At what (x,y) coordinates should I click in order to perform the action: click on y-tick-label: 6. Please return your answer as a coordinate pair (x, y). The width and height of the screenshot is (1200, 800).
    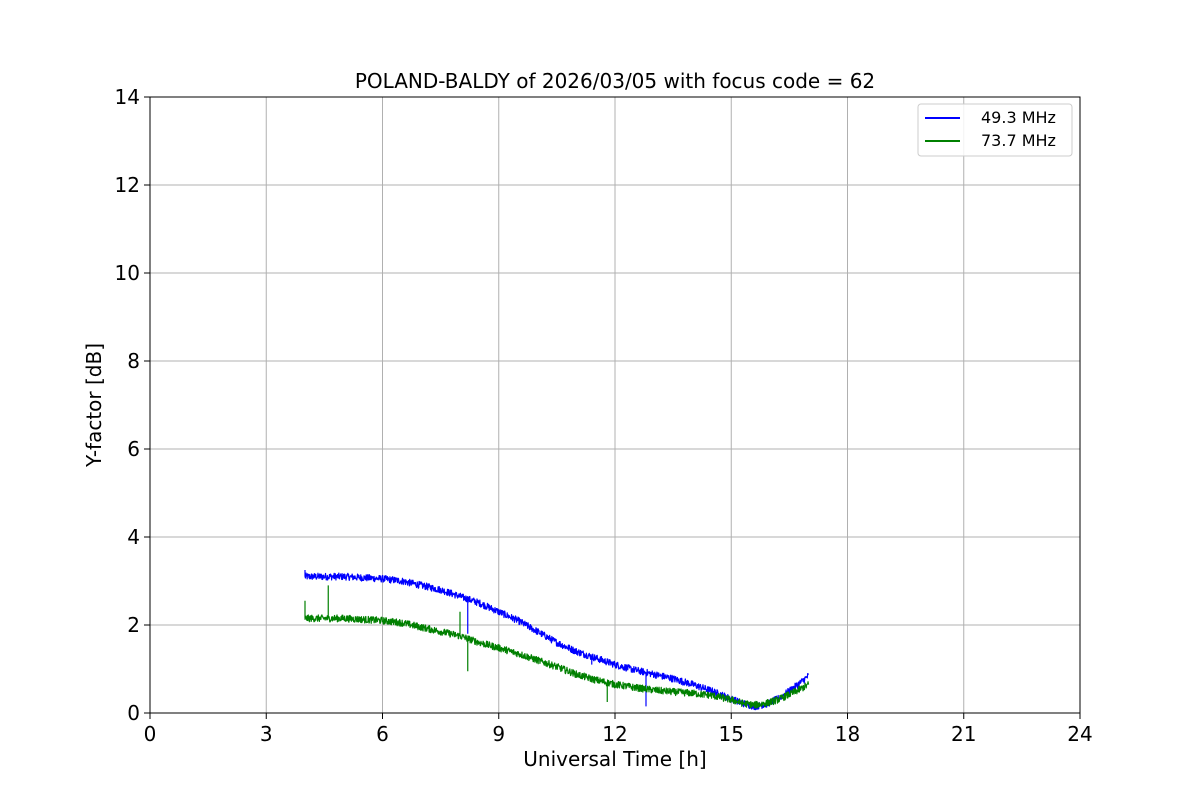
    Looking at the image, I should click on (133, 449).